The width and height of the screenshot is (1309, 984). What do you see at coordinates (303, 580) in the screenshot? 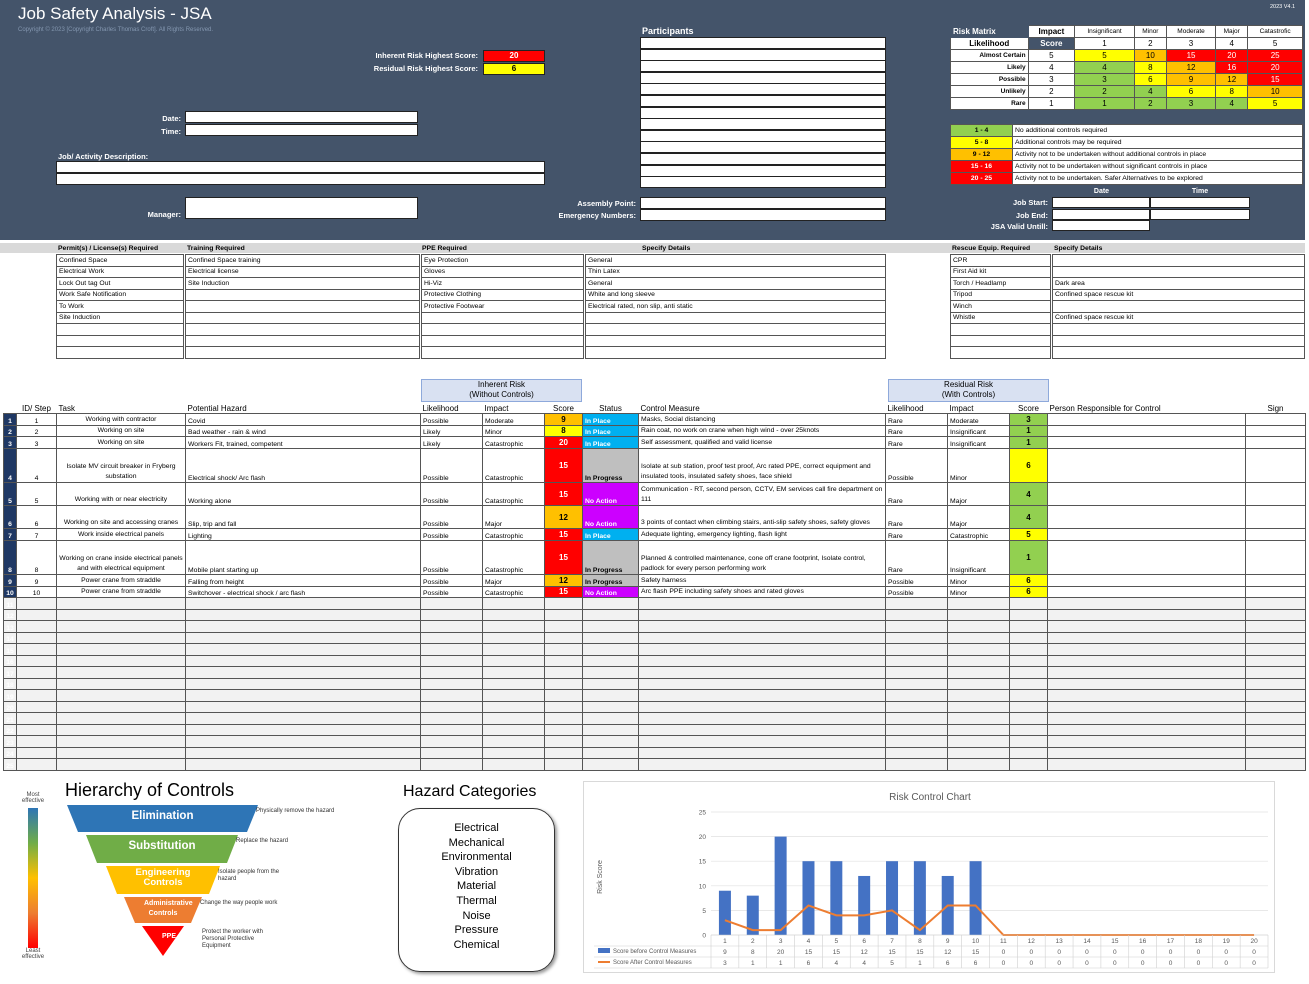
I see `hazard-cell: Falling from height` at bounding box center [303, 580].